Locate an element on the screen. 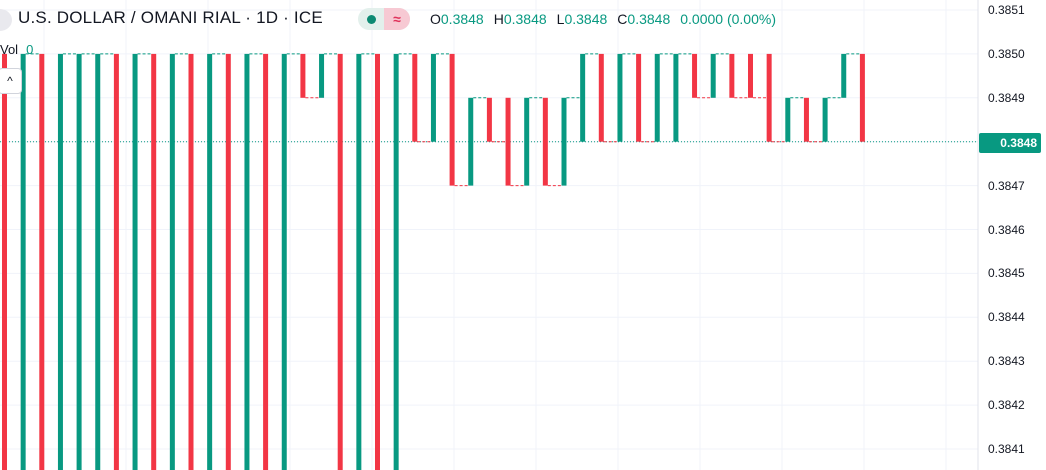 This screenshot has width=1046, height=470. low-label: L is located at coordinates (560, 19).